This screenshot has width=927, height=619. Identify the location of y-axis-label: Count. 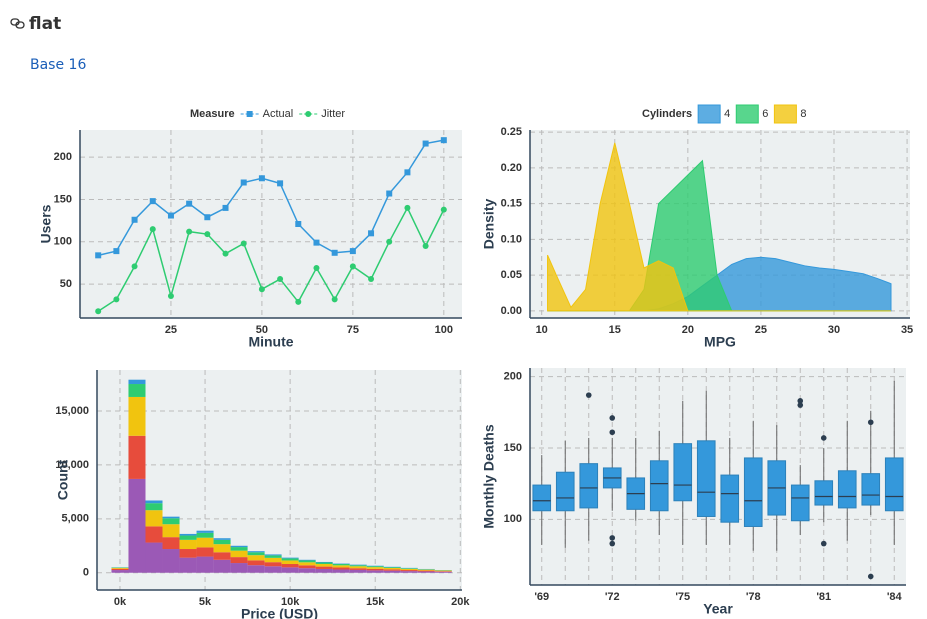
(63, 479).